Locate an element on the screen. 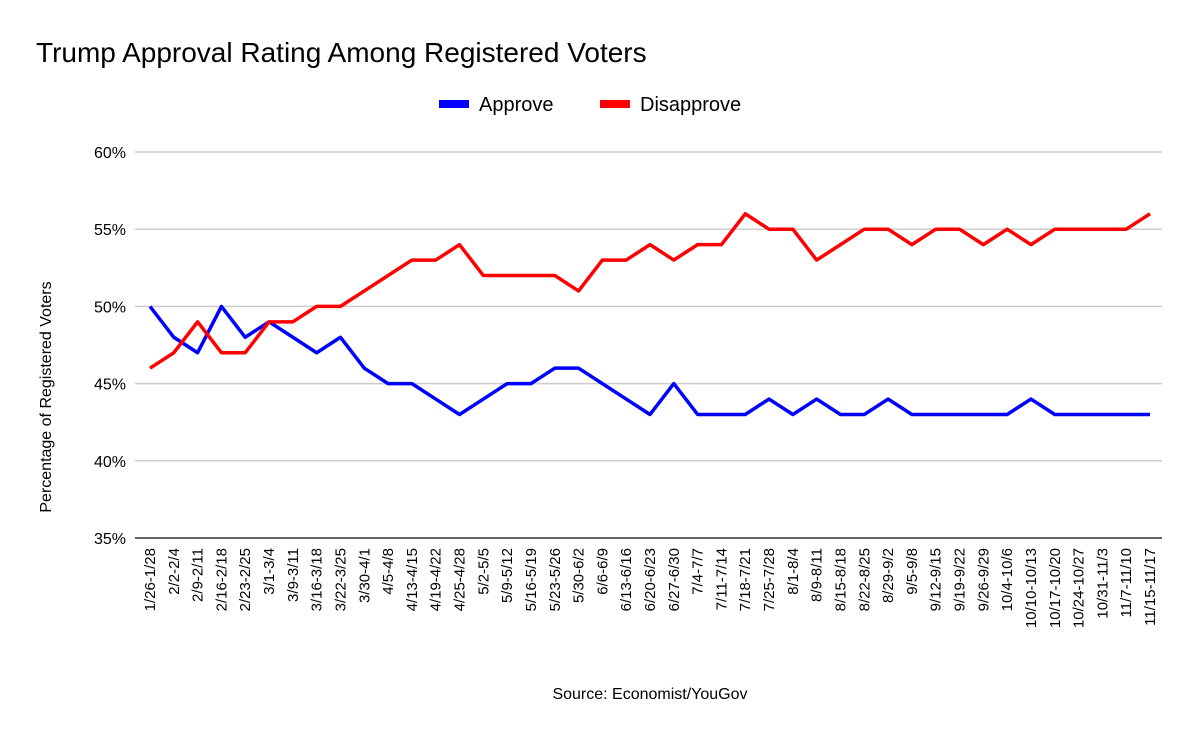  x-tick-label: 8/1-8/4 is located at coordinates (793, 571).